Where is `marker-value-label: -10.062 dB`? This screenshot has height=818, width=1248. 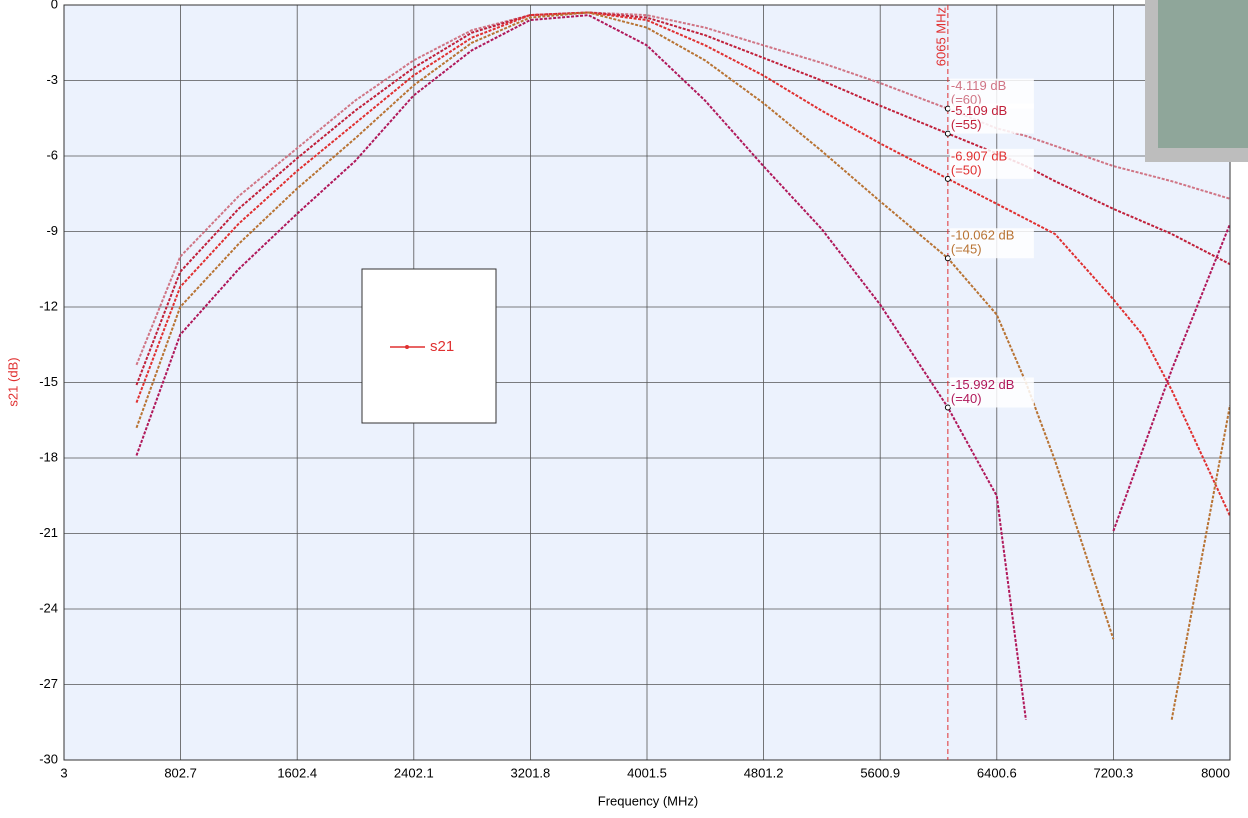
marker-value-label: -10.062 dB is located at coordinates (983, 235).